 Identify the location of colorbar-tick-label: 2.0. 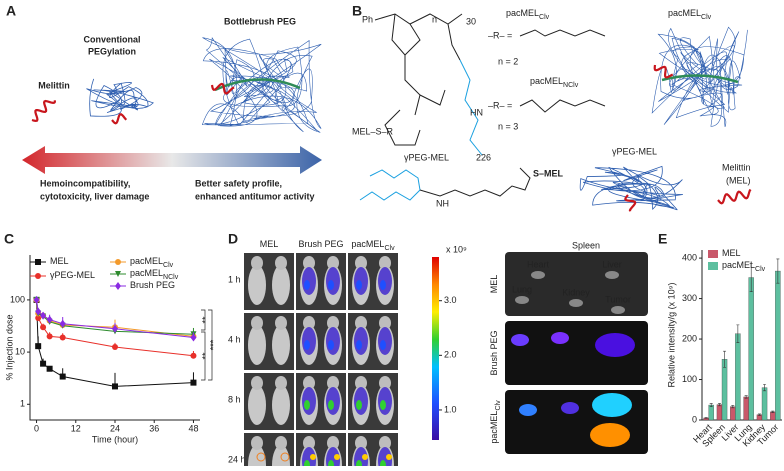
(450, 355).